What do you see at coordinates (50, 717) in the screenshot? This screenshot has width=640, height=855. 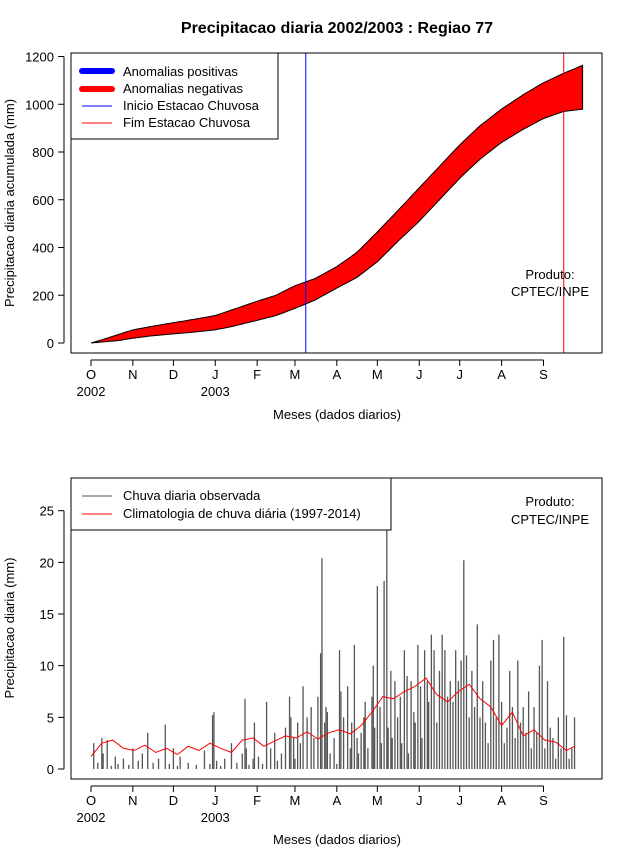 I see `y-tick-label: 5` at bounding box center [50, 717].